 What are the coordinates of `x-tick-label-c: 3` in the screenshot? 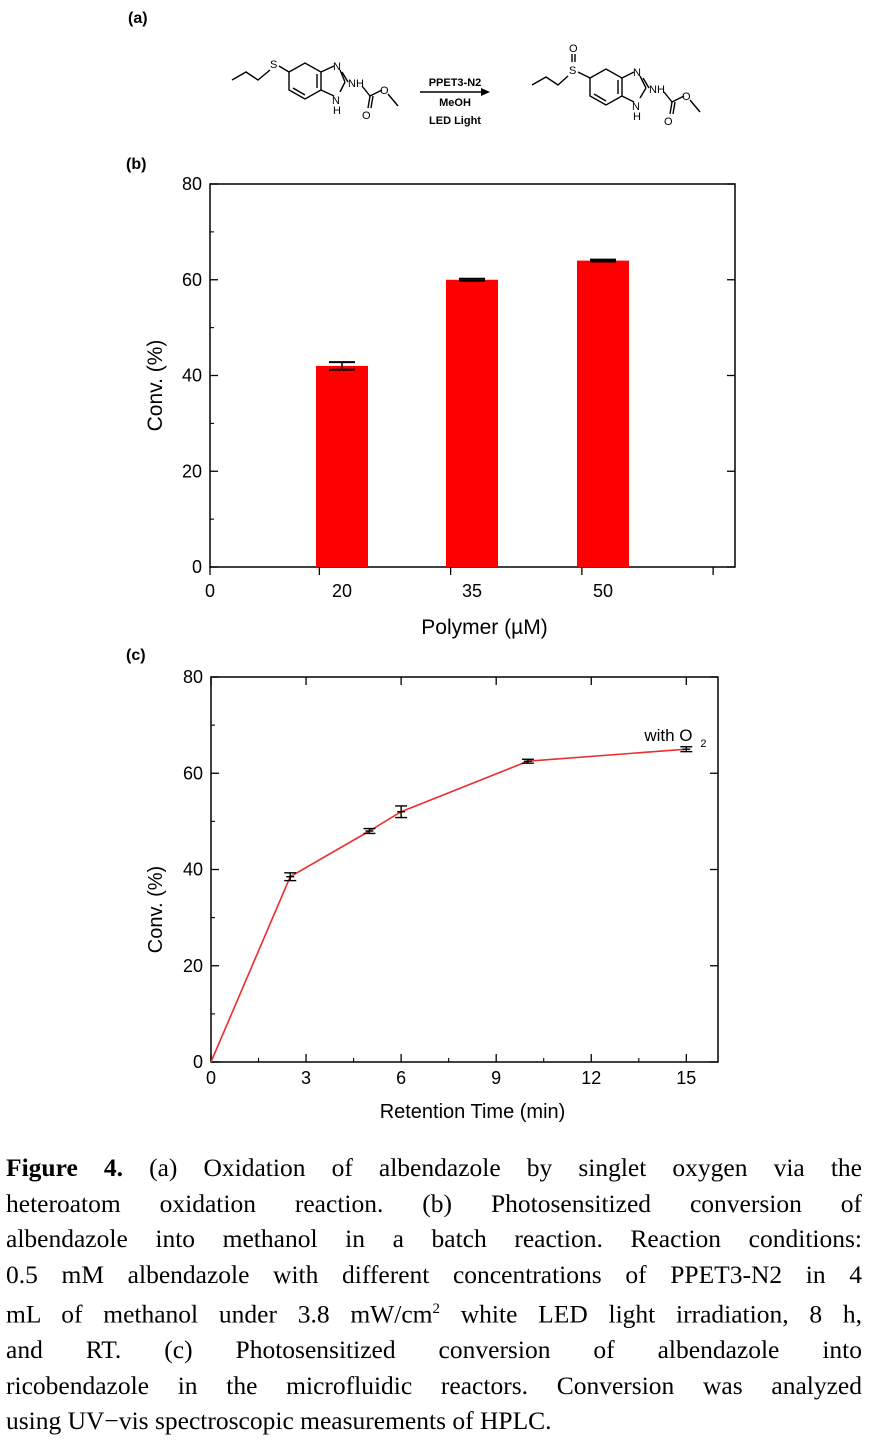 It's located at (306, 1078).